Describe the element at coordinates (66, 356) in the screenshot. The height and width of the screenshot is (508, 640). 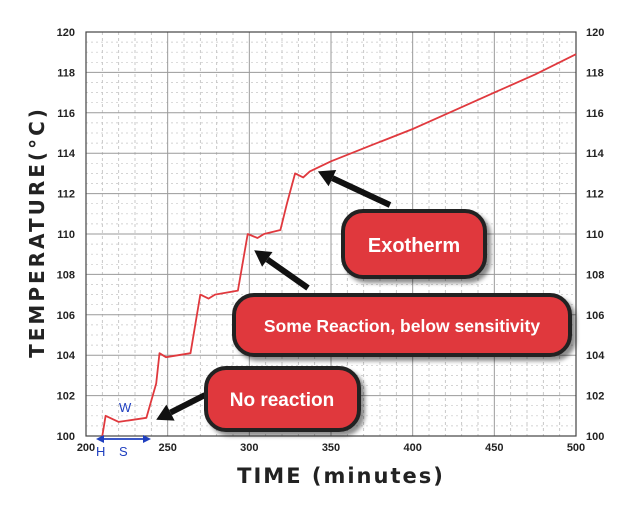
I see `y-tick-label-left: 104` at that location.